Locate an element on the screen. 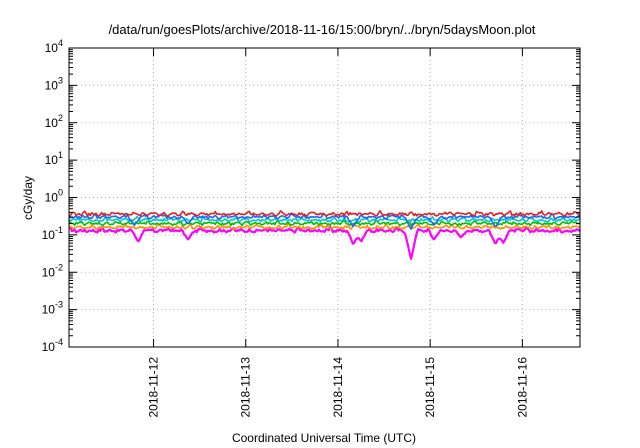 The image size is (640, 448). x-axis-label: Coordinated Universal Time (UTC) is located at coordinates (324, 438).